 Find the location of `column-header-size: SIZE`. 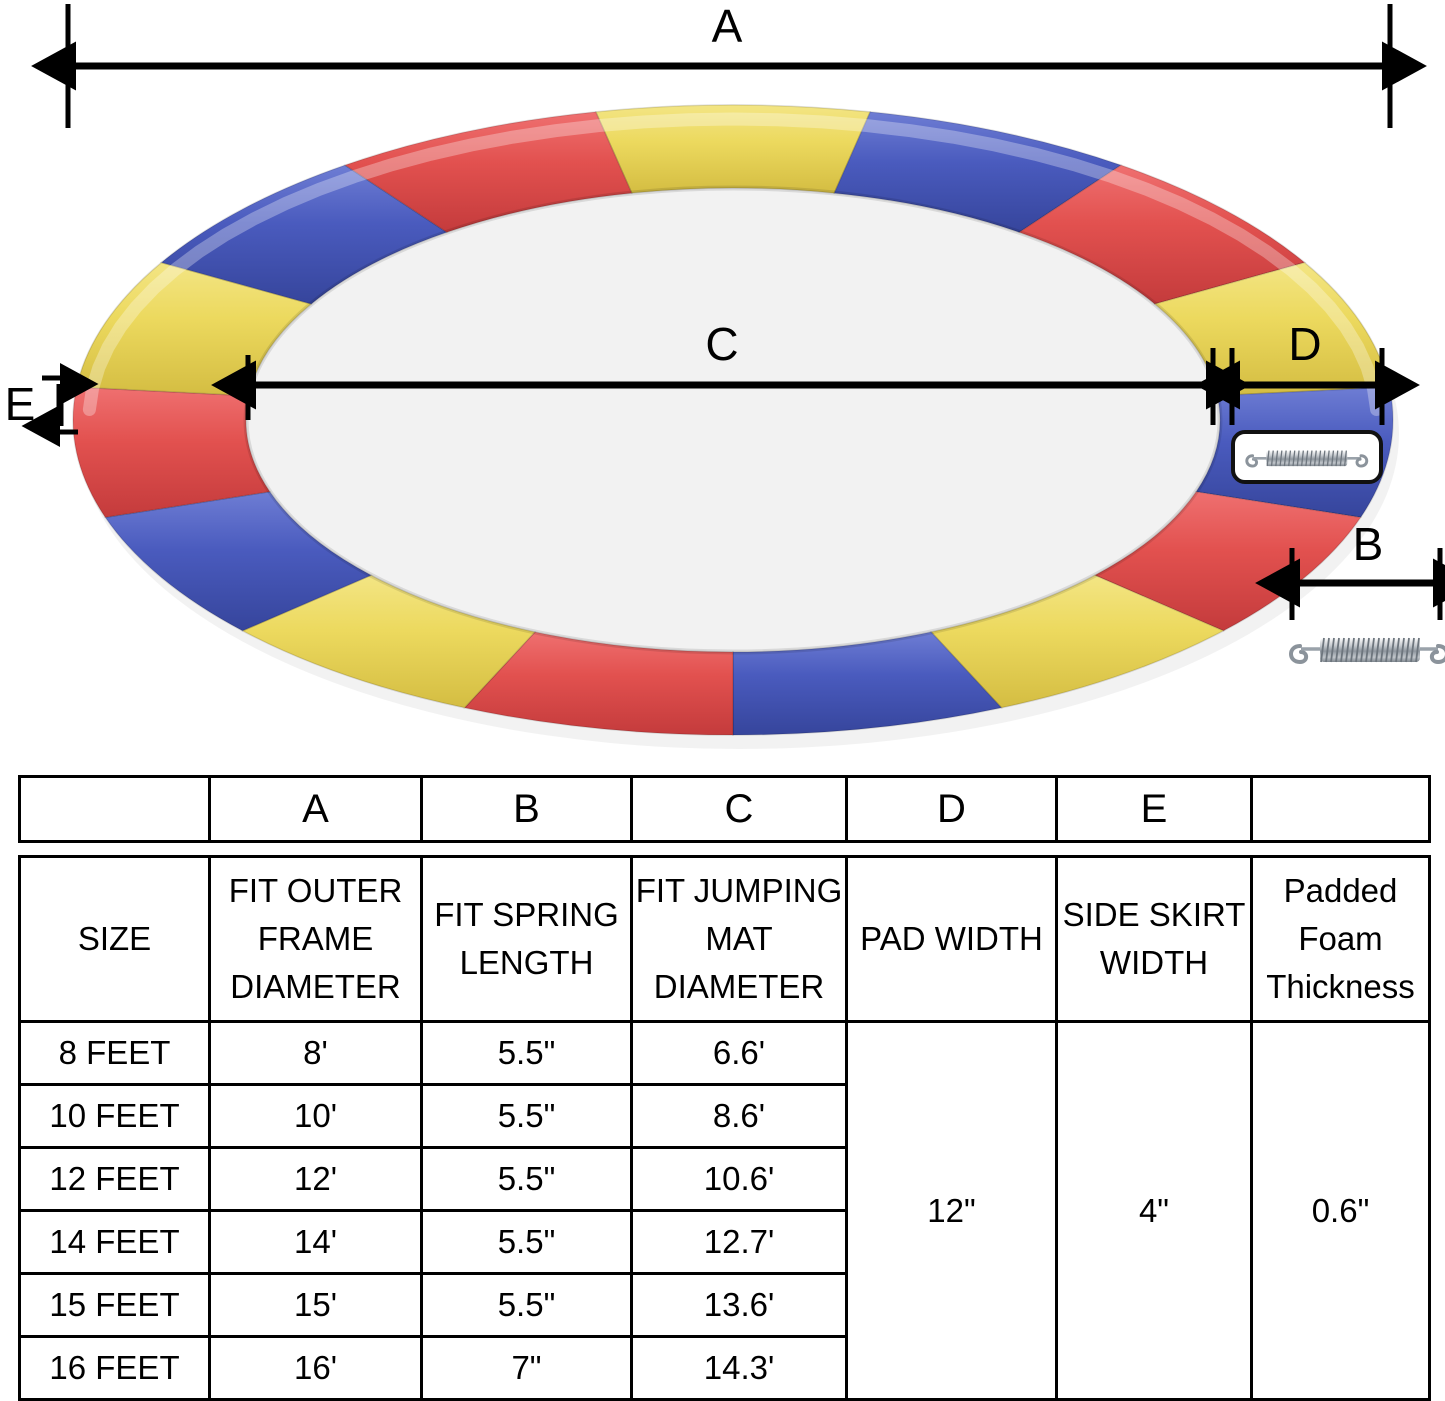

column-header-size: SIZE is located at coordinates (114, 939).